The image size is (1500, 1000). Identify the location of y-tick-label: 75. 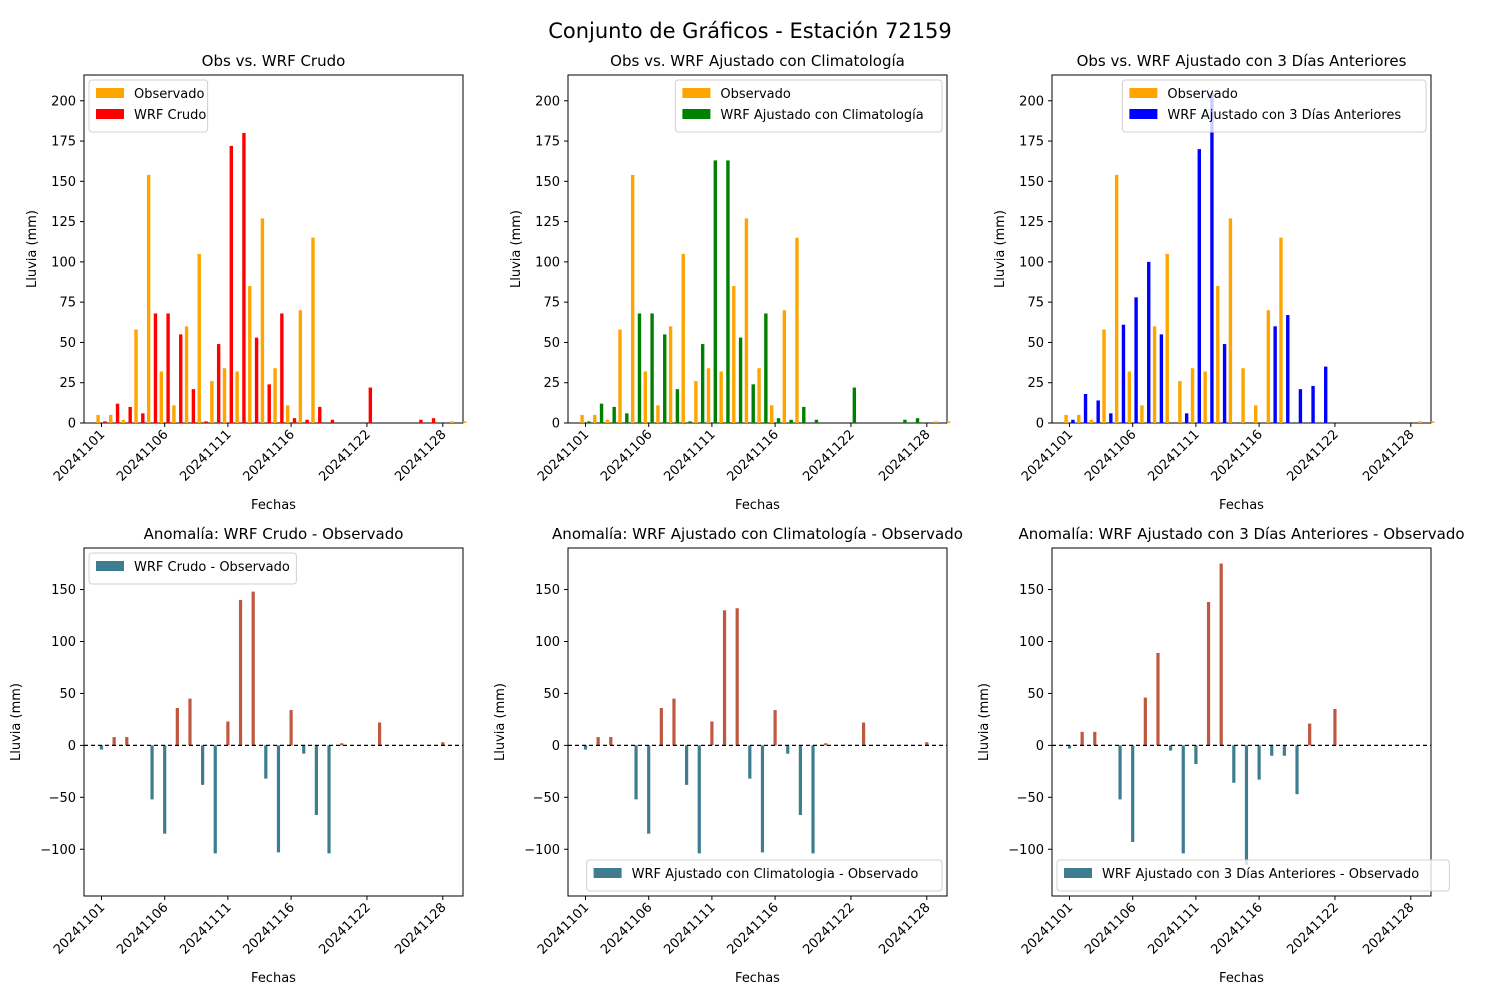
(551, 303).